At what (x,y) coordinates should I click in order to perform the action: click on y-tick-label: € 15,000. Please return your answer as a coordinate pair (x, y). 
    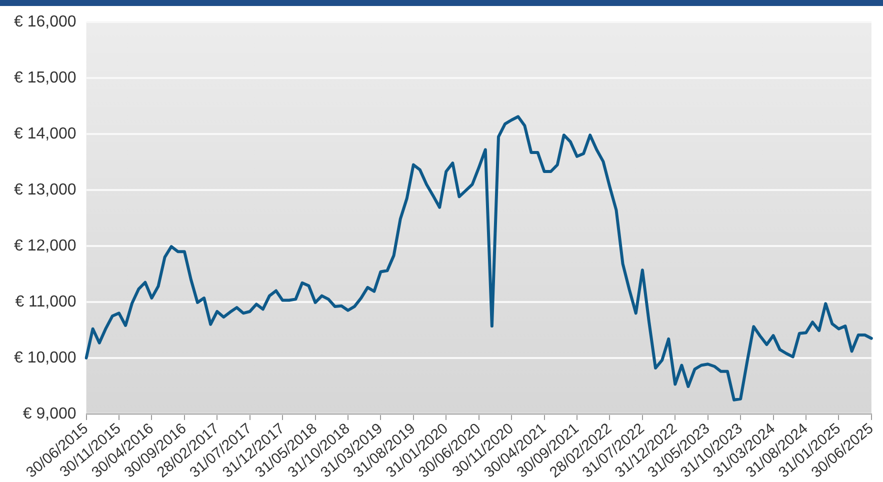
    Looking at the image, I should click on (45, 77).